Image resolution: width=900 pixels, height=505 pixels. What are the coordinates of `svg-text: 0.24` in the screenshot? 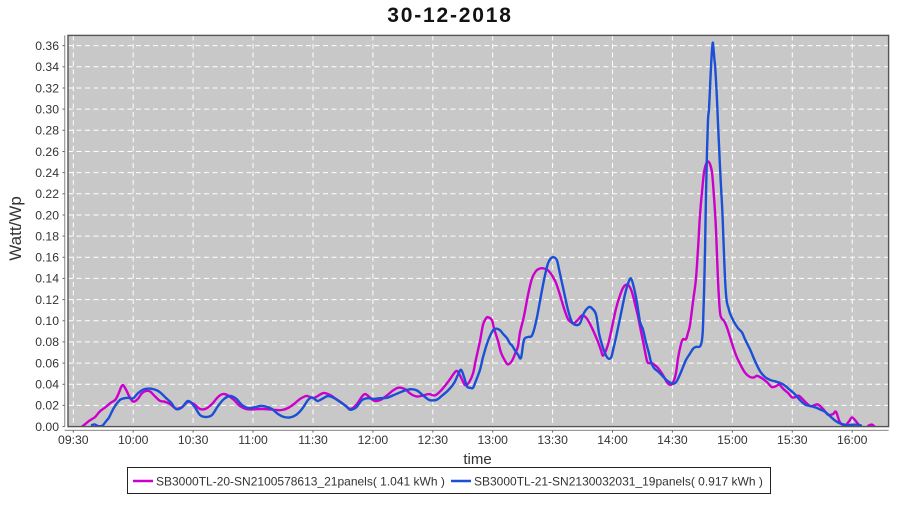 It's located at (47, 173).